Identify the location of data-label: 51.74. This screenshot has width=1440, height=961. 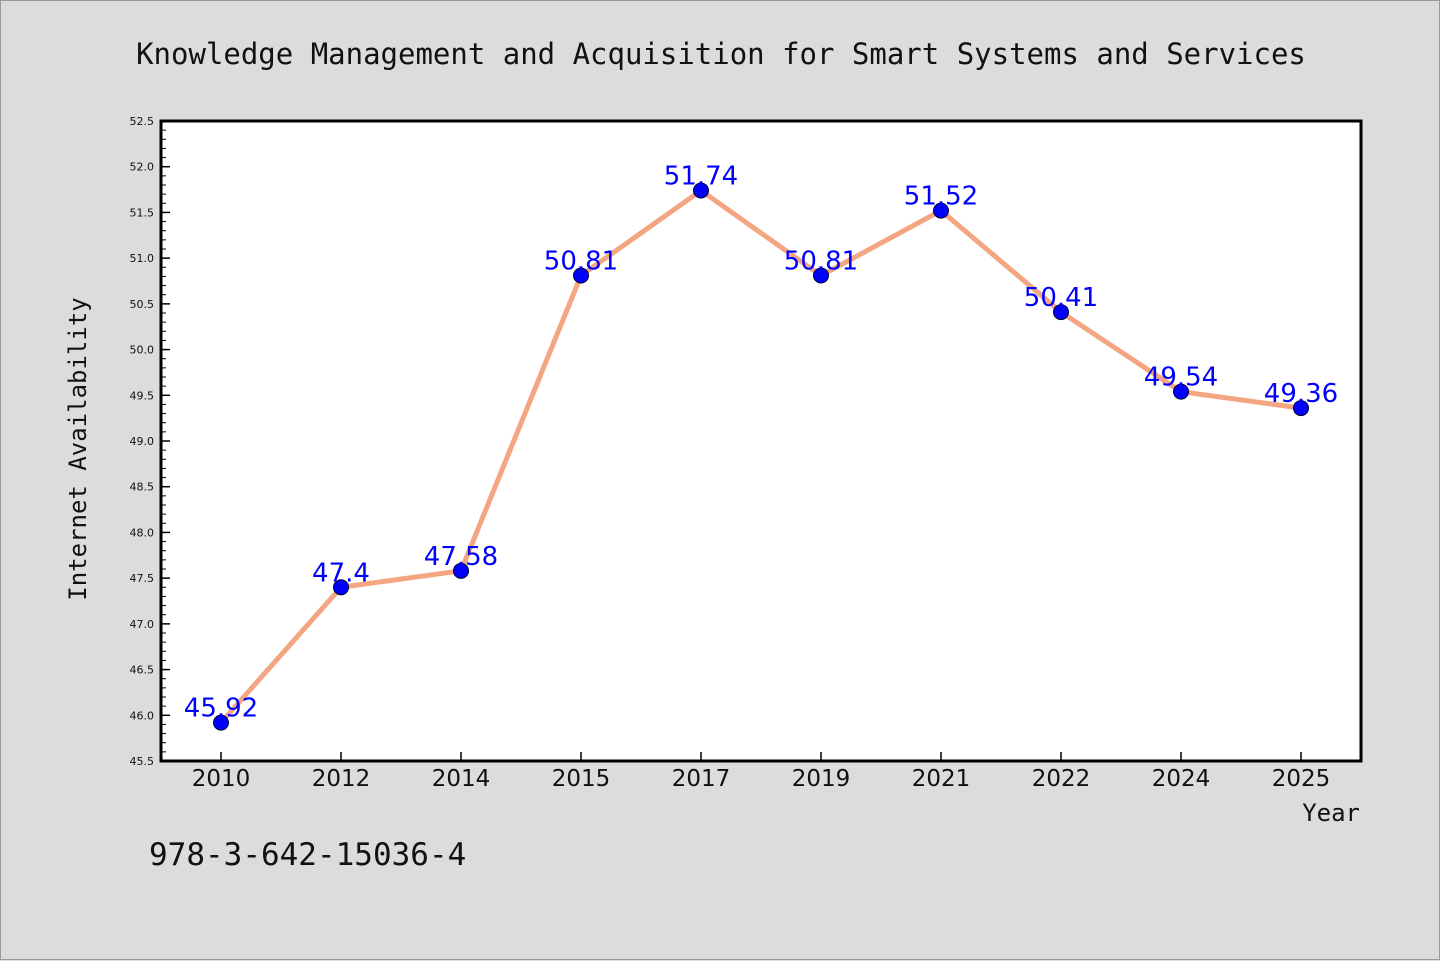
(701, 176).